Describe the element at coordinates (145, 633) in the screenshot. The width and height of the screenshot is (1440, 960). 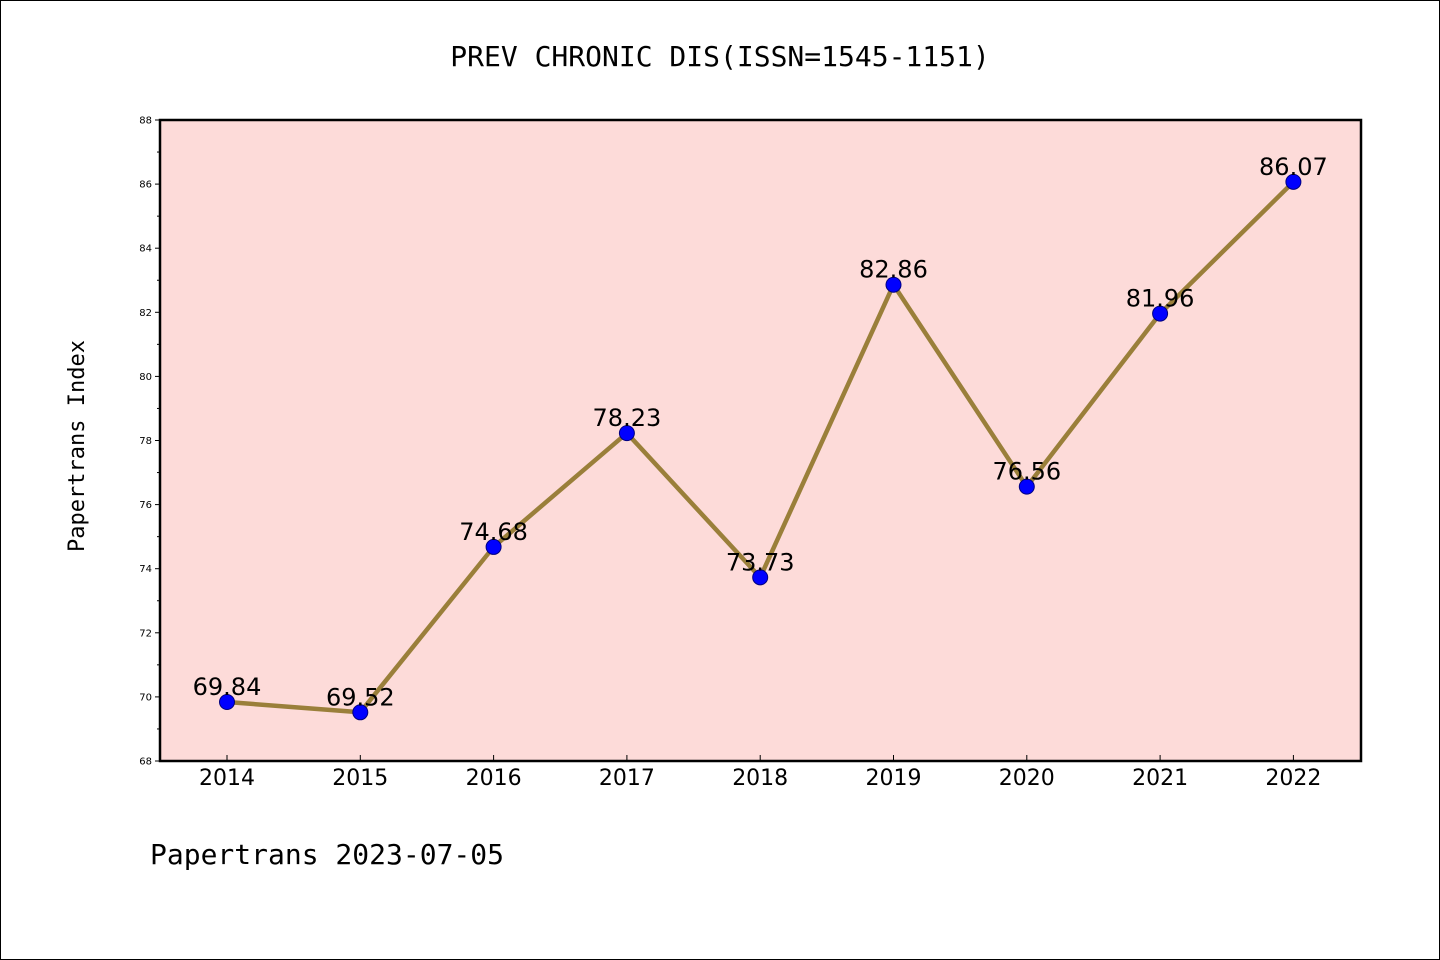
I see `y-tick-label: 72` at that location.